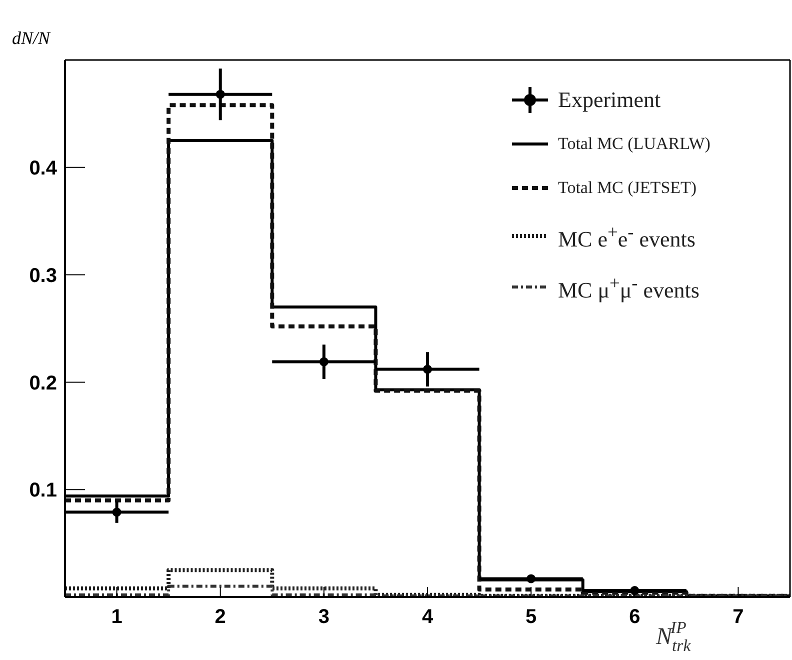 The width and height of the screenshot is (792, 660). I want to click on legend-label: Total MC (LUARLW), so click(634, 144).